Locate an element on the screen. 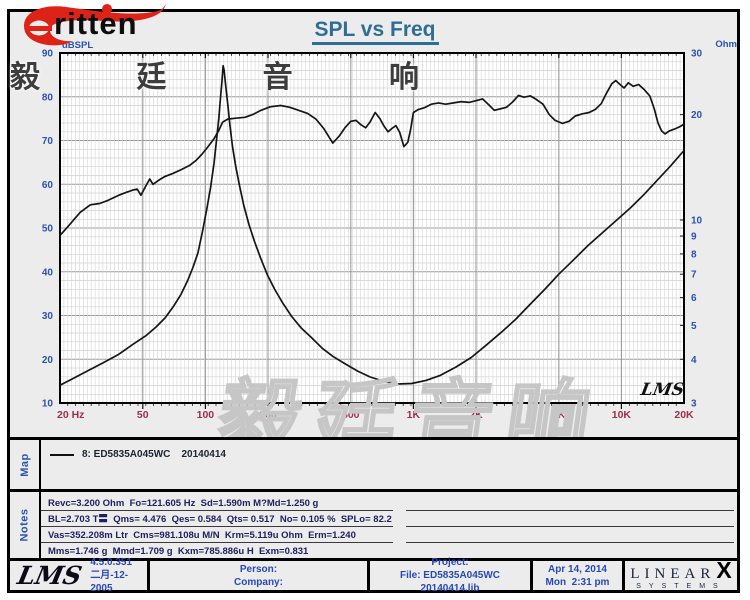 The height and width of the screenshot is (600, 750). map-panel-label: Map is located at coordinates (24, 464).